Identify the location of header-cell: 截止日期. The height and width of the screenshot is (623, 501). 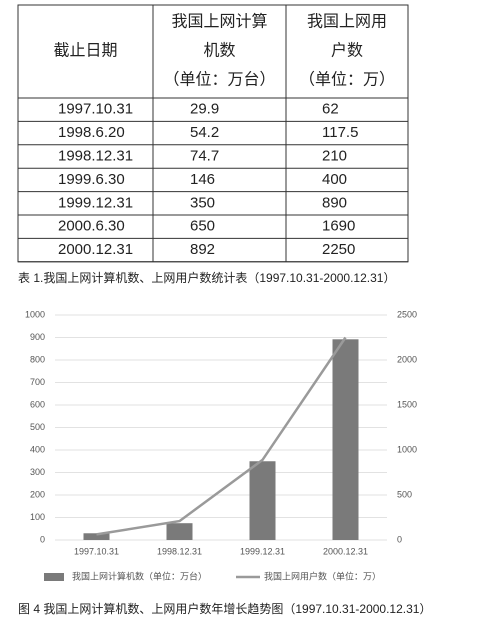
(85, 51).